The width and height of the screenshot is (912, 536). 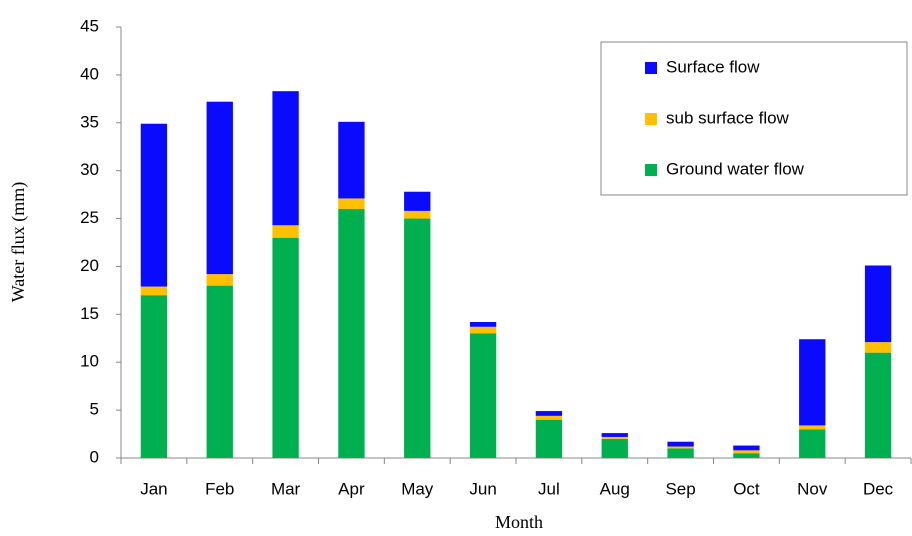 What do you see at coordinates (89, 73) in the screenshot?
I see `y-tick-label: 40` at bounding box center [89, 73].